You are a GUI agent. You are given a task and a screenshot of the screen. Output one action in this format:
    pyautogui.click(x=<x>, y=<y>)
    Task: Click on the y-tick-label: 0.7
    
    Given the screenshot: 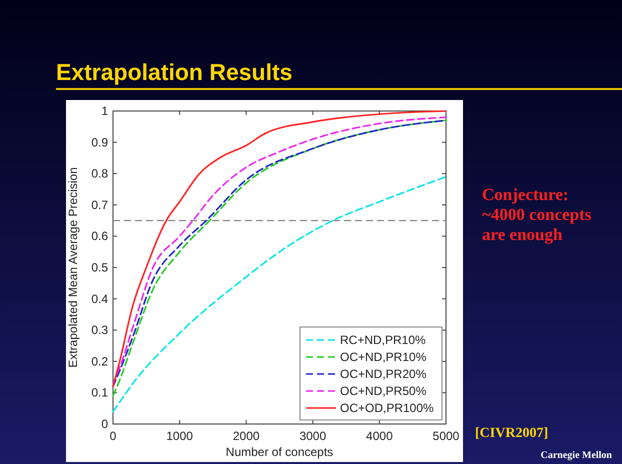 What is the action you would take?
    pyautogui.click(x=99, y=205)
    